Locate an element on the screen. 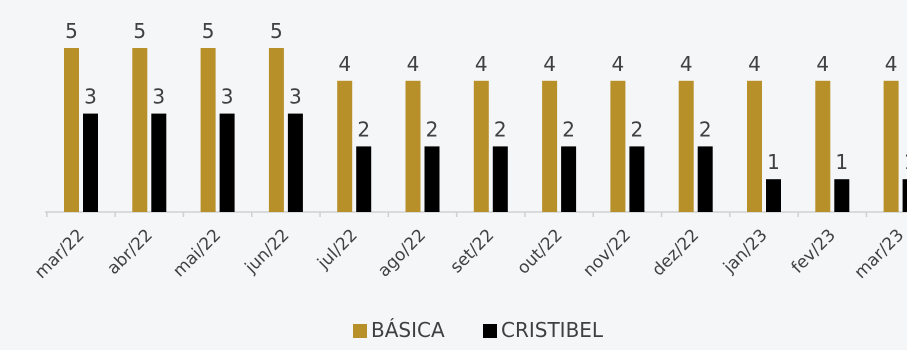  x-tick-label: mar/23 is located at coordinates (879, 254).